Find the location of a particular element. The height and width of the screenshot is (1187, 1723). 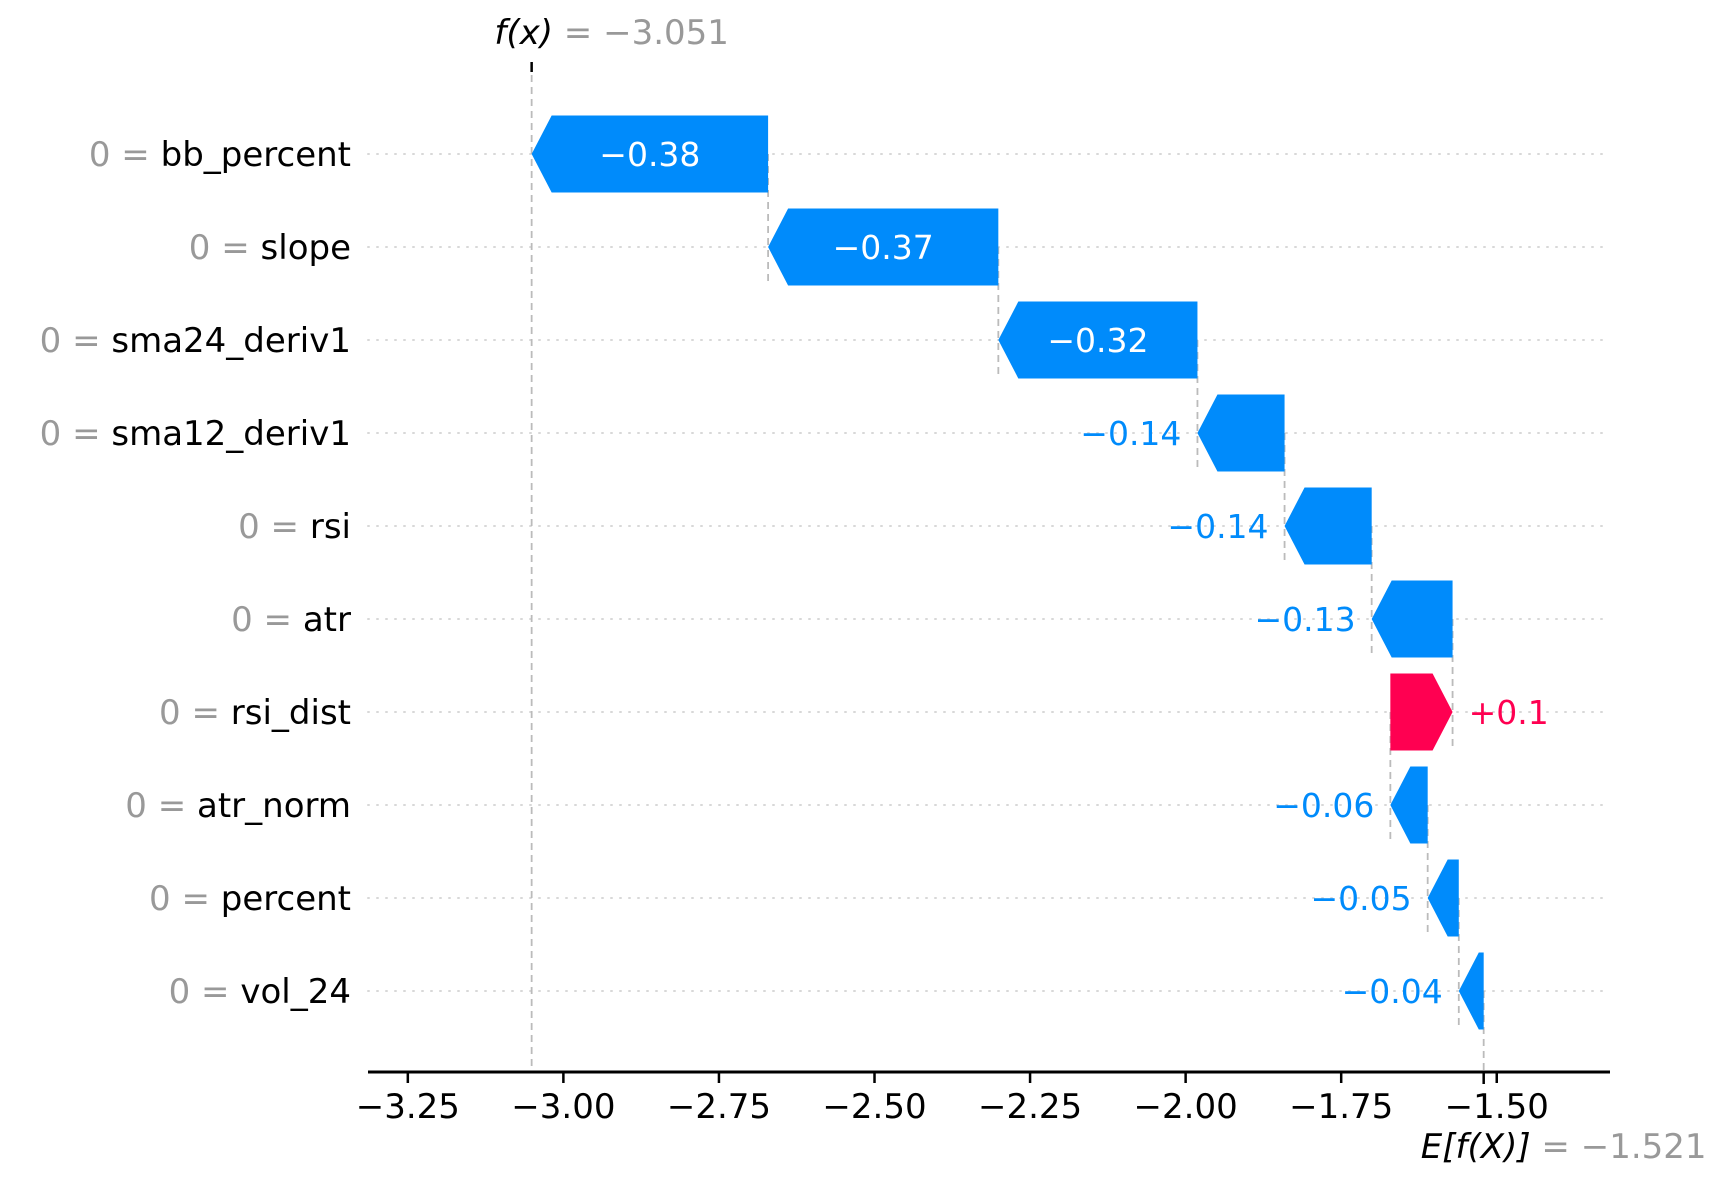

bar-value-label: −0.37 is located at coordinates (883, 247).